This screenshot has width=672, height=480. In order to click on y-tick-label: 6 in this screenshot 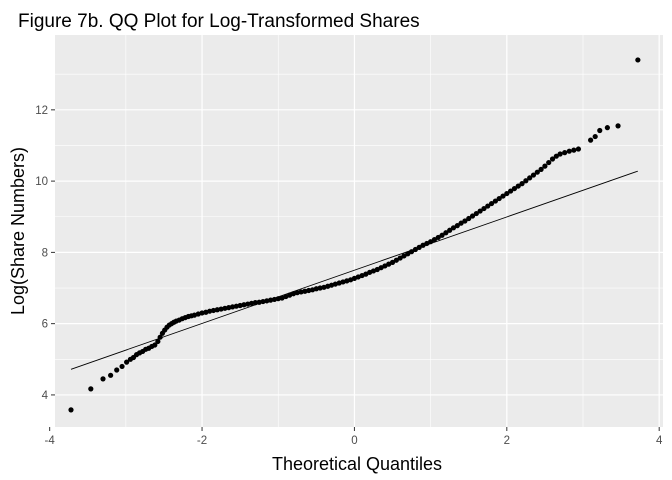, I will do `click(45, 325)`.